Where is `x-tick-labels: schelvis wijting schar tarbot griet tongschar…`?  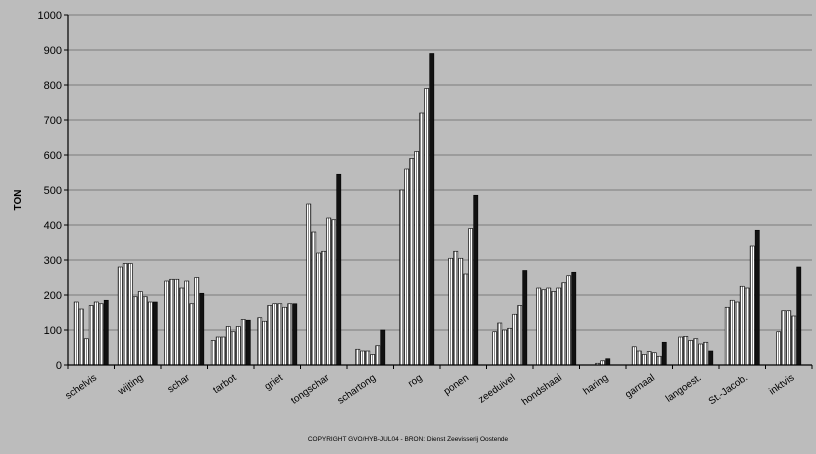
x-tick-labels: schelvis wijting schar tarbot griet tongschar… is located at coordinates (430, 390).